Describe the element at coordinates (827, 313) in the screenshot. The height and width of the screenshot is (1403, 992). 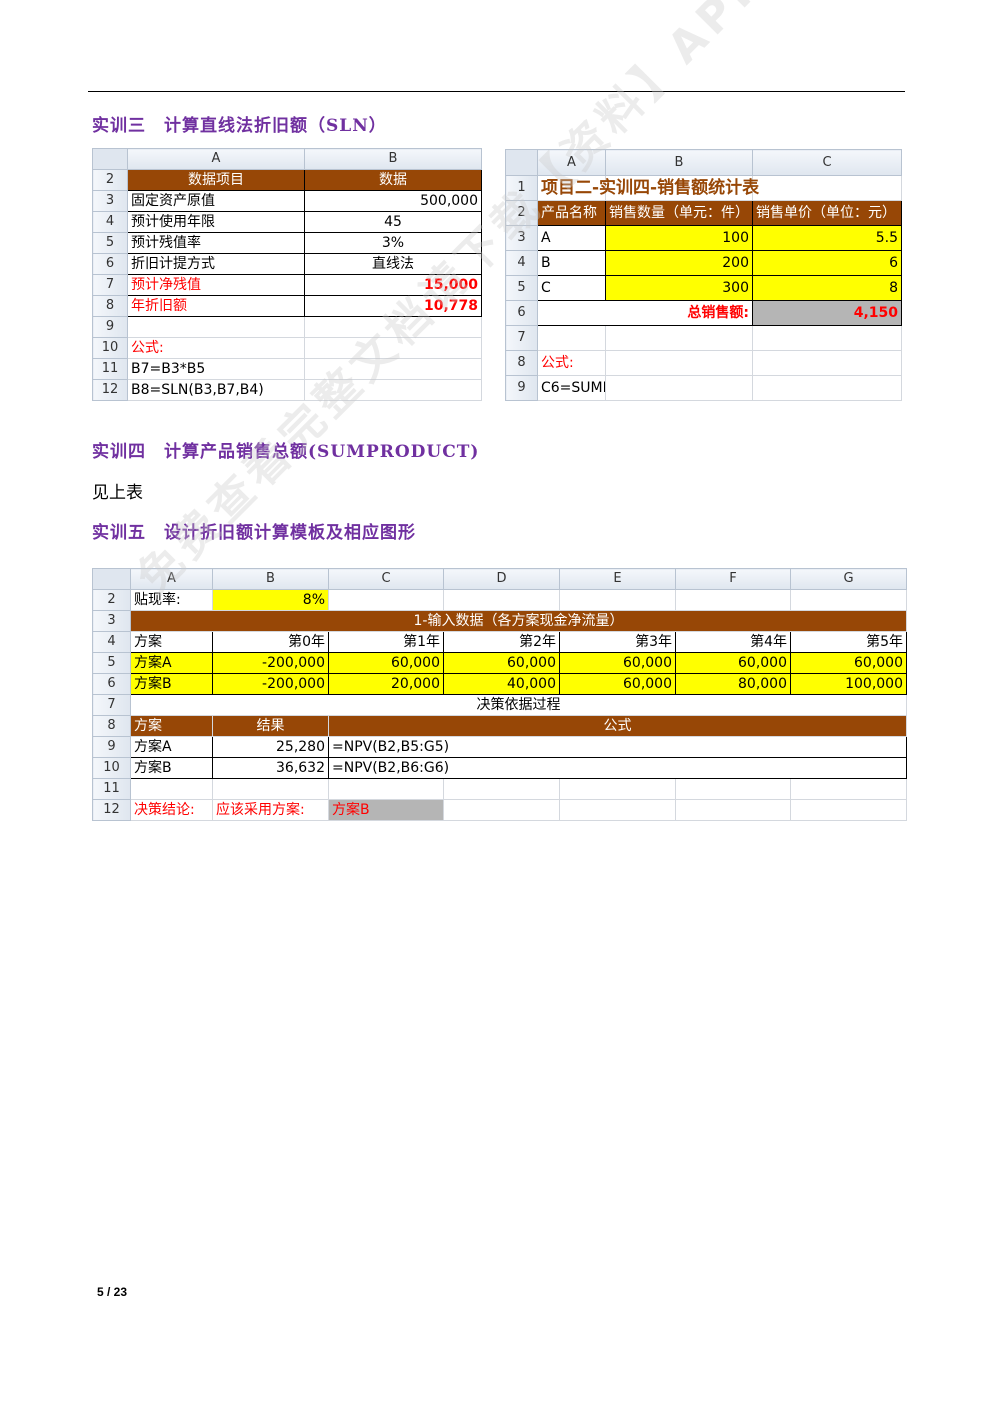
I see `cell-C6: 4,150` at that location.